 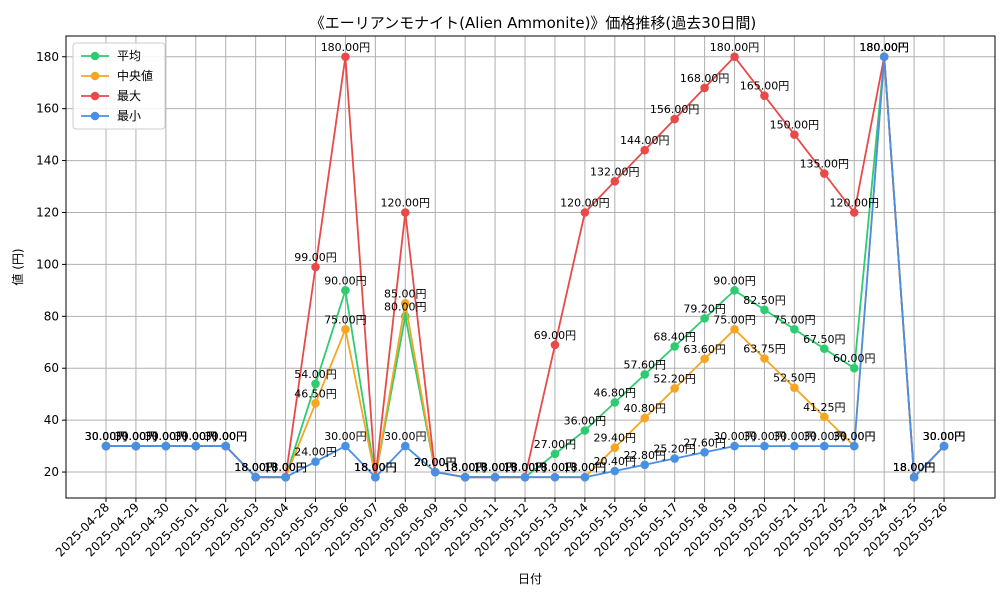 What do you see at coordinates (704, 349) in the screenshot?
I see `data-label: 63.60円` at bounding box center [704, 349].